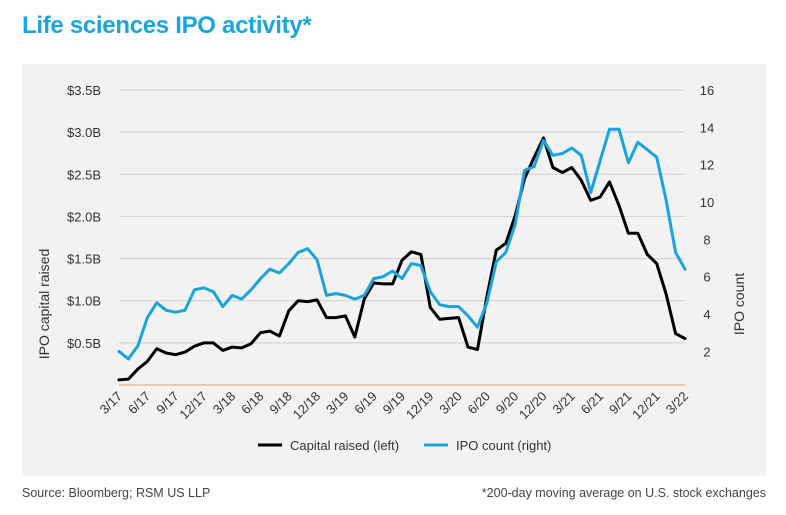 Image resolution: width=786 pixels, height=515 pixels. Describe the element at coordinates (404, 445) in the screenshot. I see `legend: Capital raised (left) IPO count (right)` at that location.